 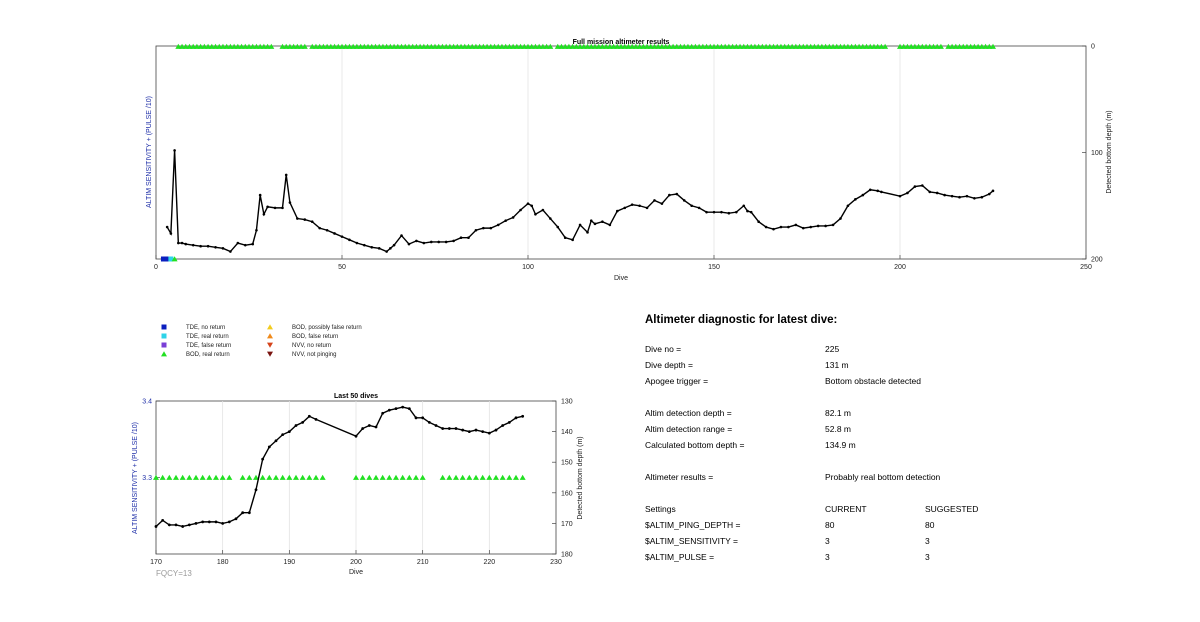 I want to click on current-header: CURRENT, so click(x=846, y=509).